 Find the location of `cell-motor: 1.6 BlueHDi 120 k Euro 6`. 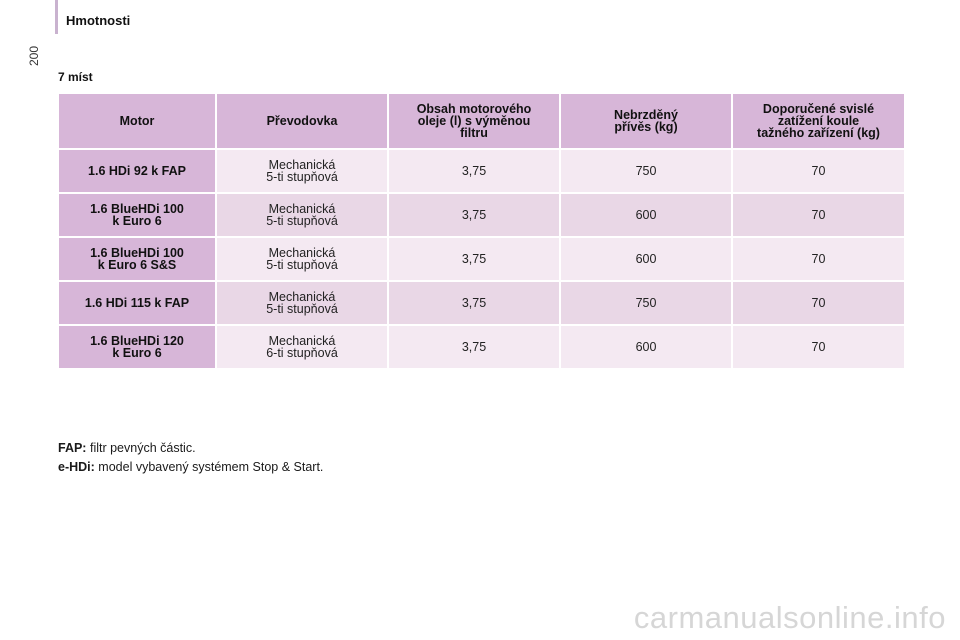

cell-motor: 1.6 BlueHDi 120 k Euro 6 is located at coordinates (137, 347).